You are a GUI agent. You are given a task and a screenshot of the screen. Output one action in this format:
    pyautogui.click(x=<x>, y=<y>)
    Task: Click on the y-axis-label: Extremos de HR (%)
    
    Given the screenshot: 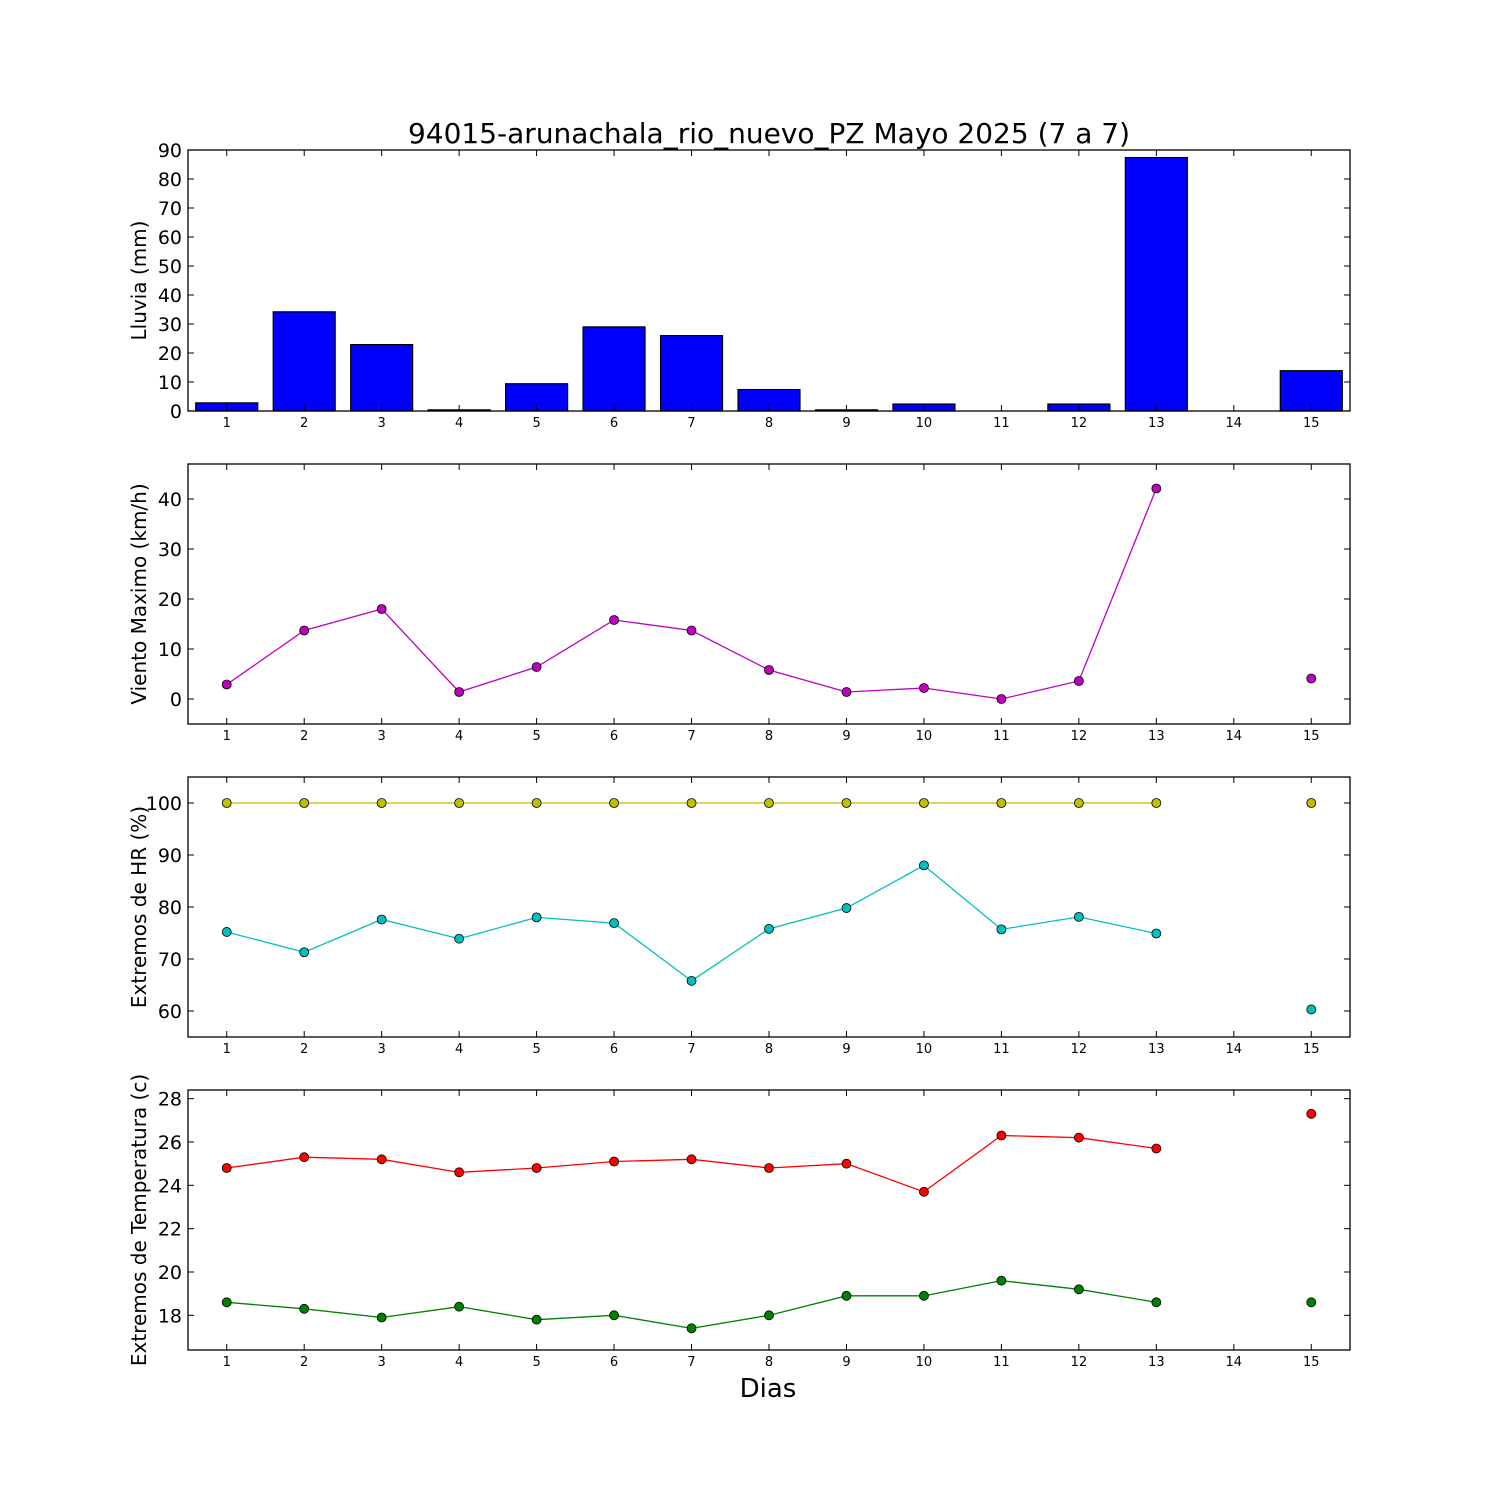 What is the action you would take?
    pyautogui.click(x=139, y=907)
    